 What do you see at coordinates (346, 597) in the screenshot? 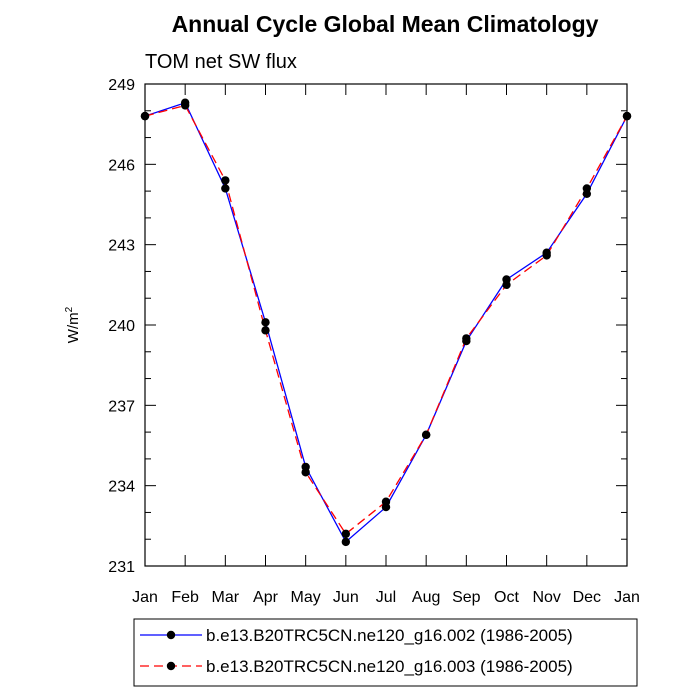
I see `x-tick-label: Jun` at bounding box center [346, 597].